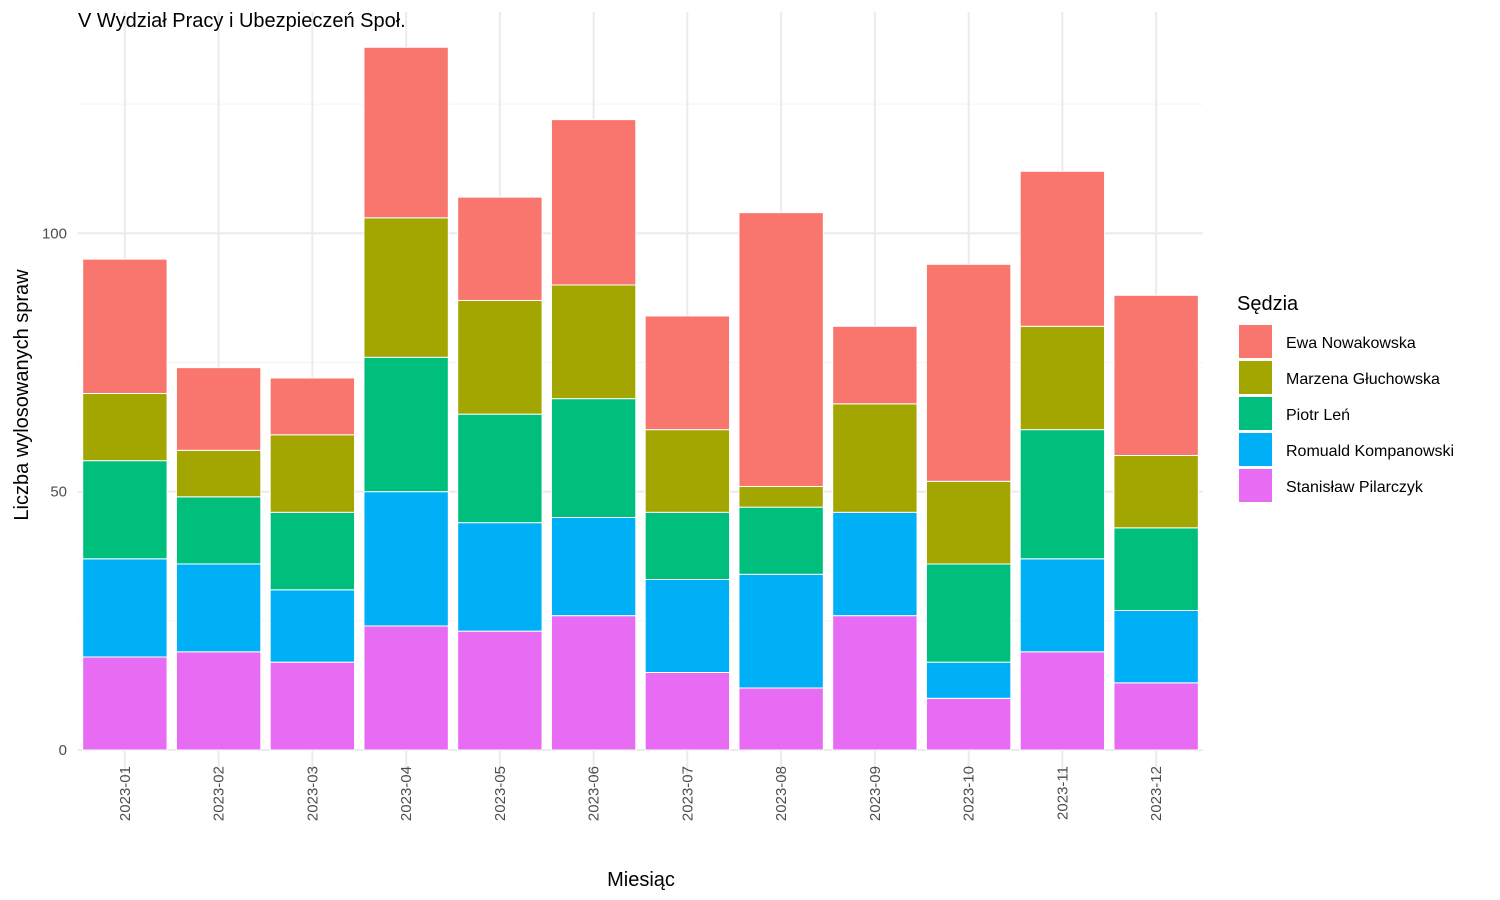 This screenshot has height=900, width=1500. What do you see at coordinates (1268, 304) in the screenshot?
I see `legend-title: Sędzia` at bounding box center [1268, 304].